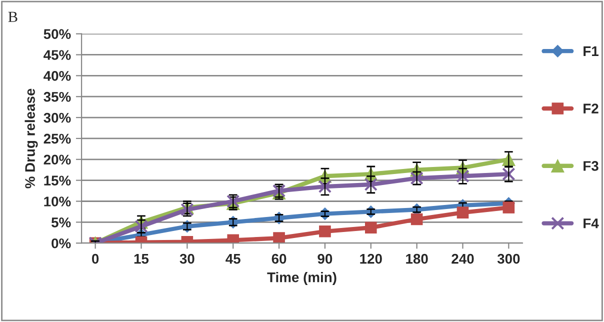  Describe the element at coordinates (417, 259) in the screenshot. I see `x-tick-label: 180` at that location.